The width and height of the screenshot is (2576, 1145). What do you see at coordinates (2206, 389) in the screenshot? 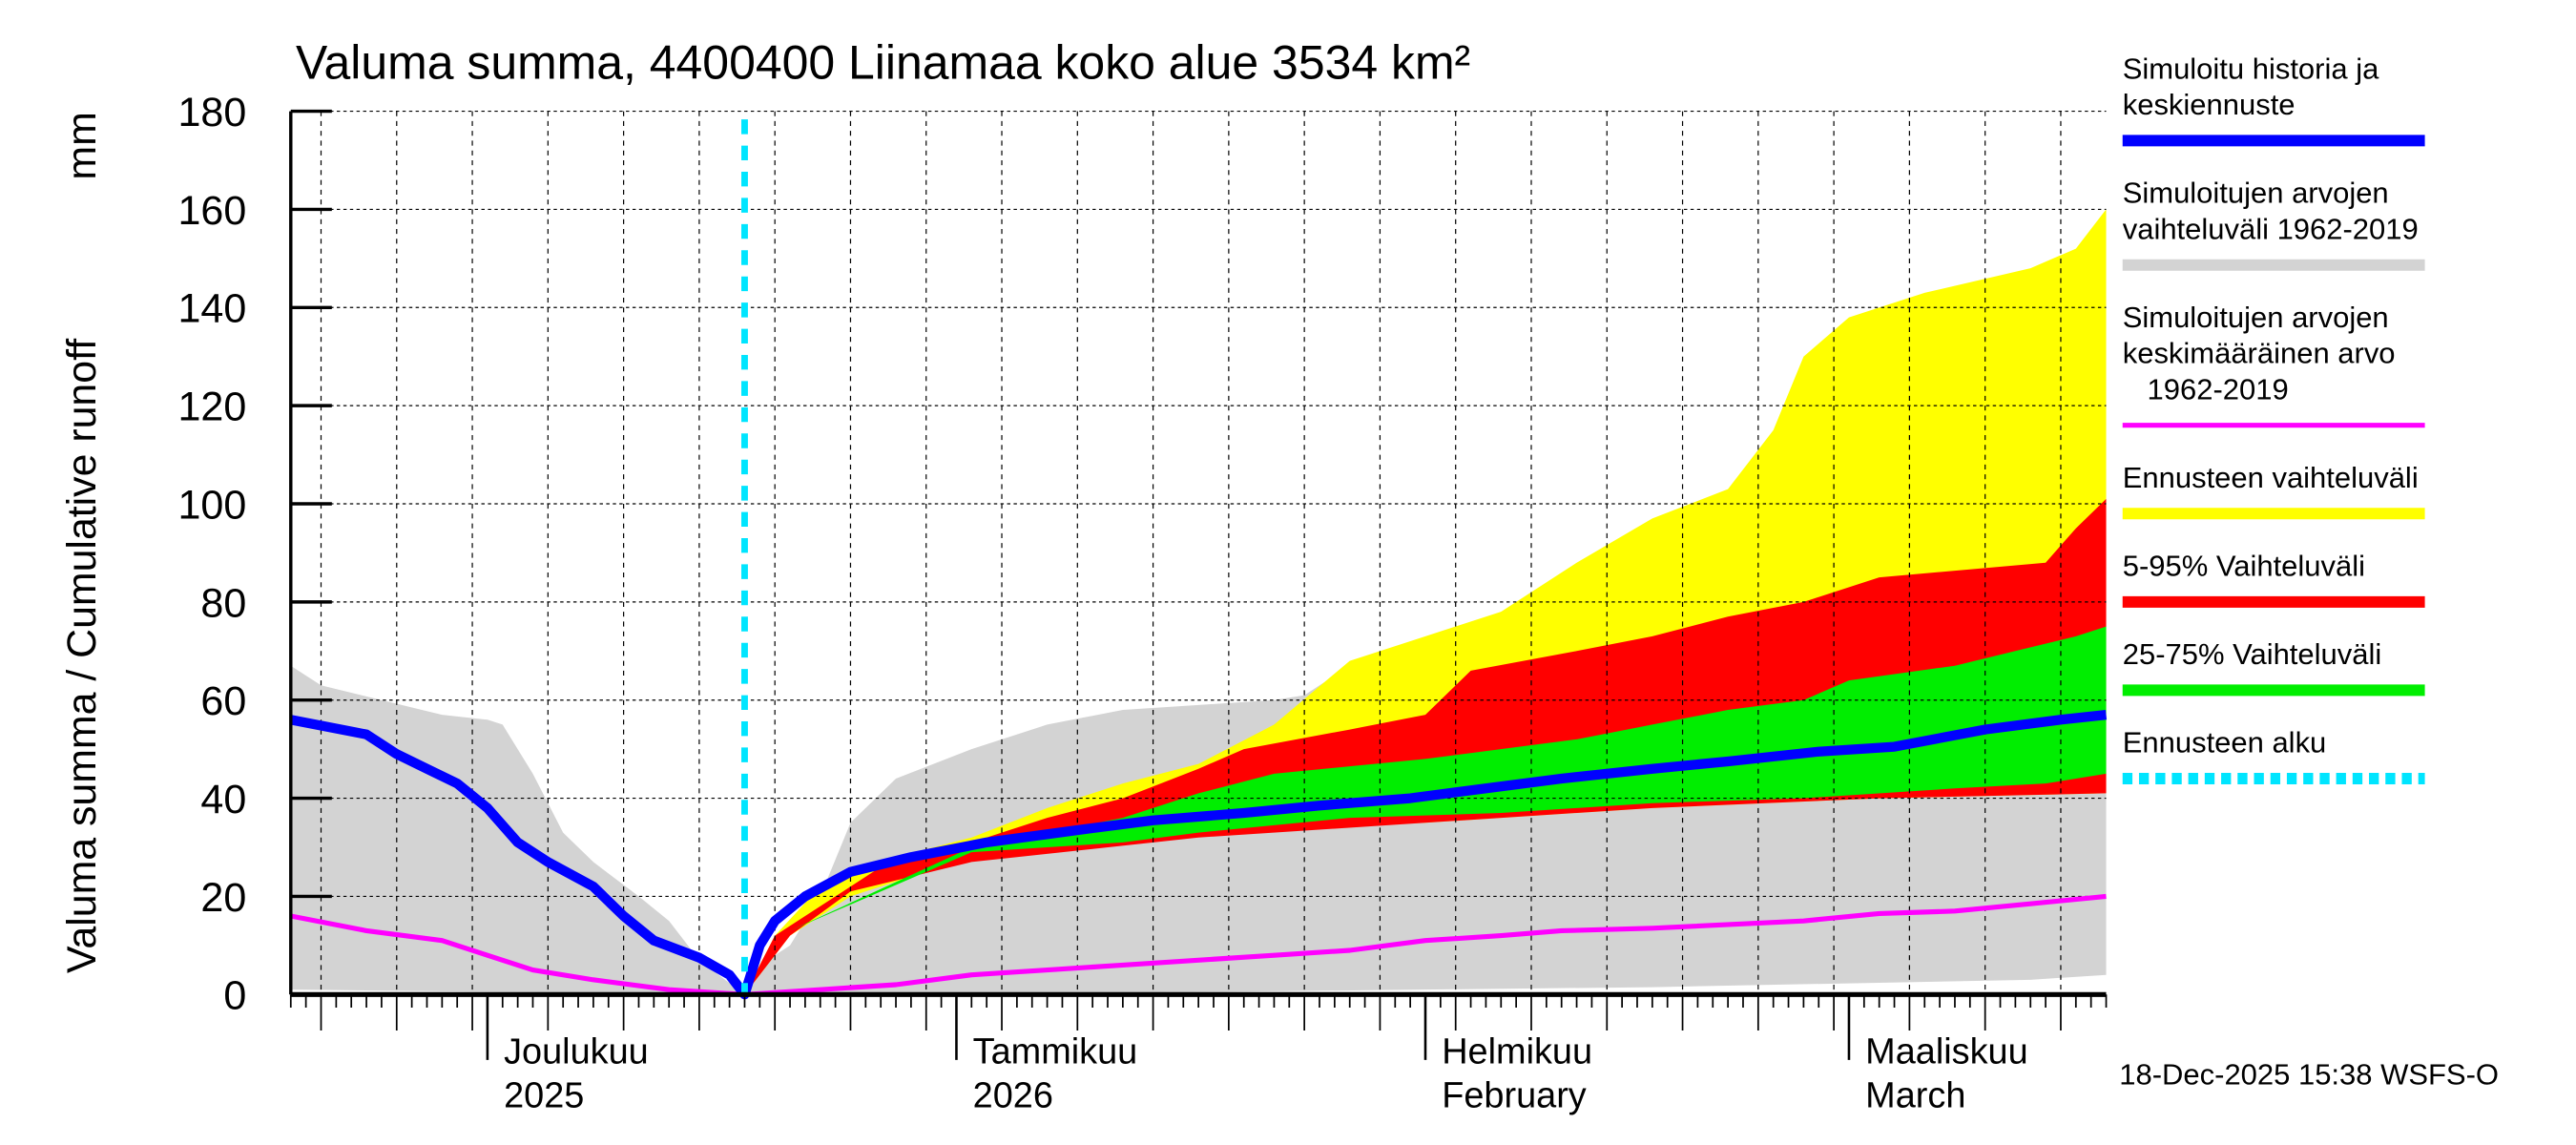
I see `legend-label: 1962-2019` at bounding box center [2206, 389].